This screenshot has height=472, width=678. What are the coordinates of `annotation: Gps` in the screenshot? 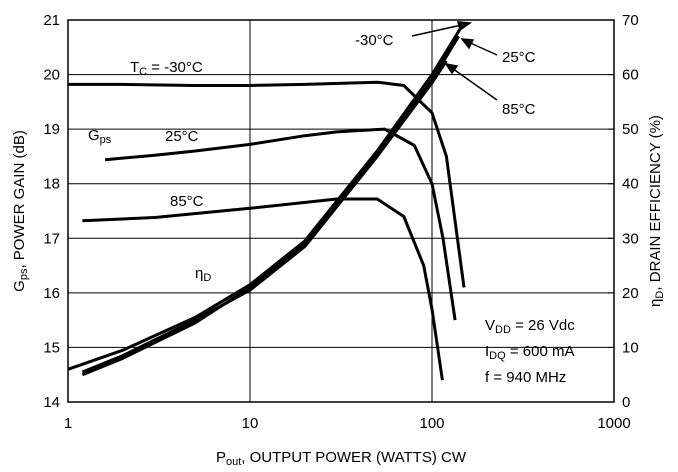 It's located at (100, 136).